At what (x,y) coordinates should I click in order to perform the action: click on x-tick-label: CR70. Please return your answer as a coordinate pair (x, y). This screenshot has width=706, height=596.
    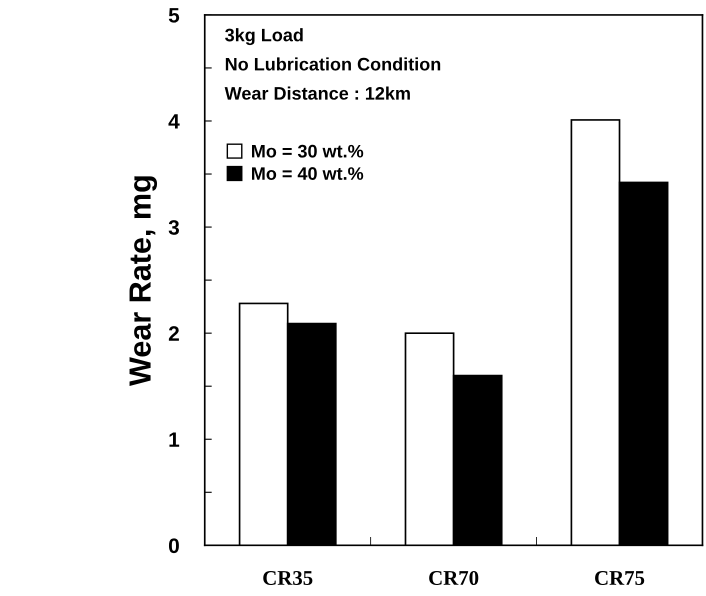
    Looking at the image, I should click on (453, 577).